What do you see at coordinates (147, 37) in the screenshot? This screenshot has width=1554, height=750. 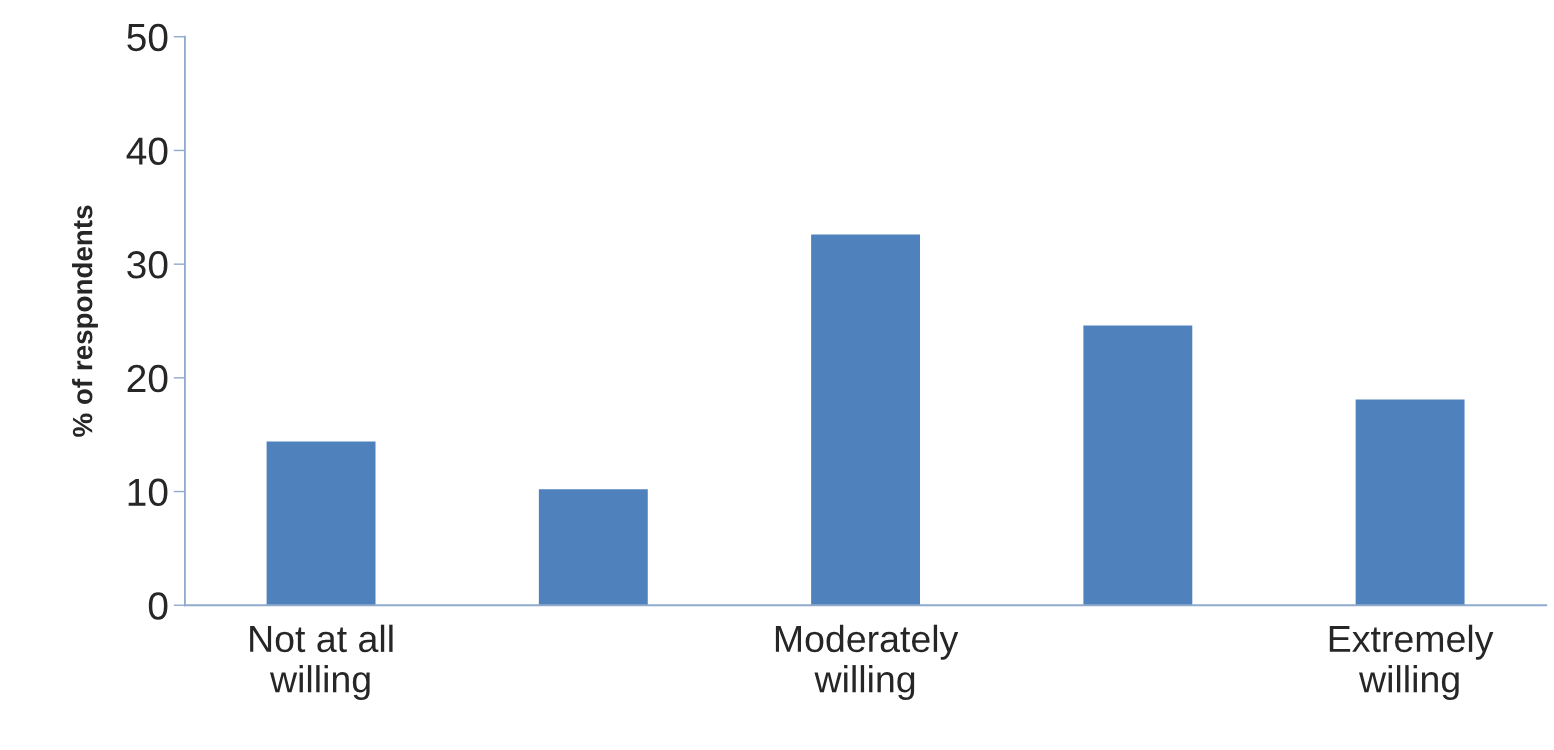 I see `y-tick-label: 50` at bounding box center [147, 37].